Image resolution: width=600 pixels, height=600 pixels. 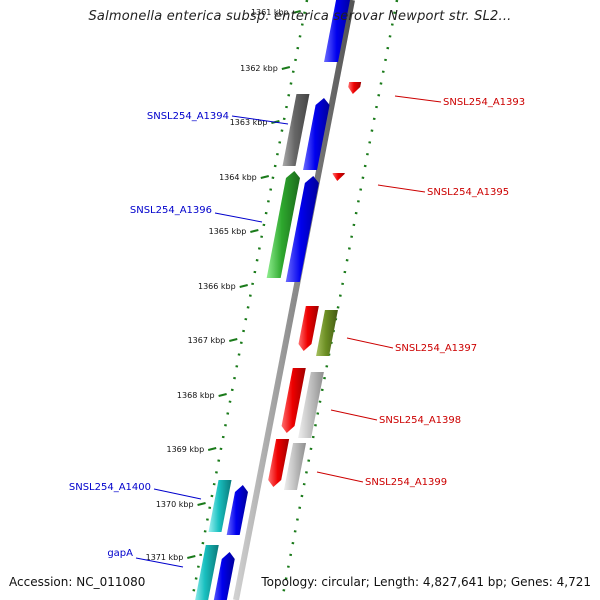 What do you see at coordinates (171, 210) in the screenshot?
I see `gene-label: SNSL254_A1396` at bounding box center [171, 210].